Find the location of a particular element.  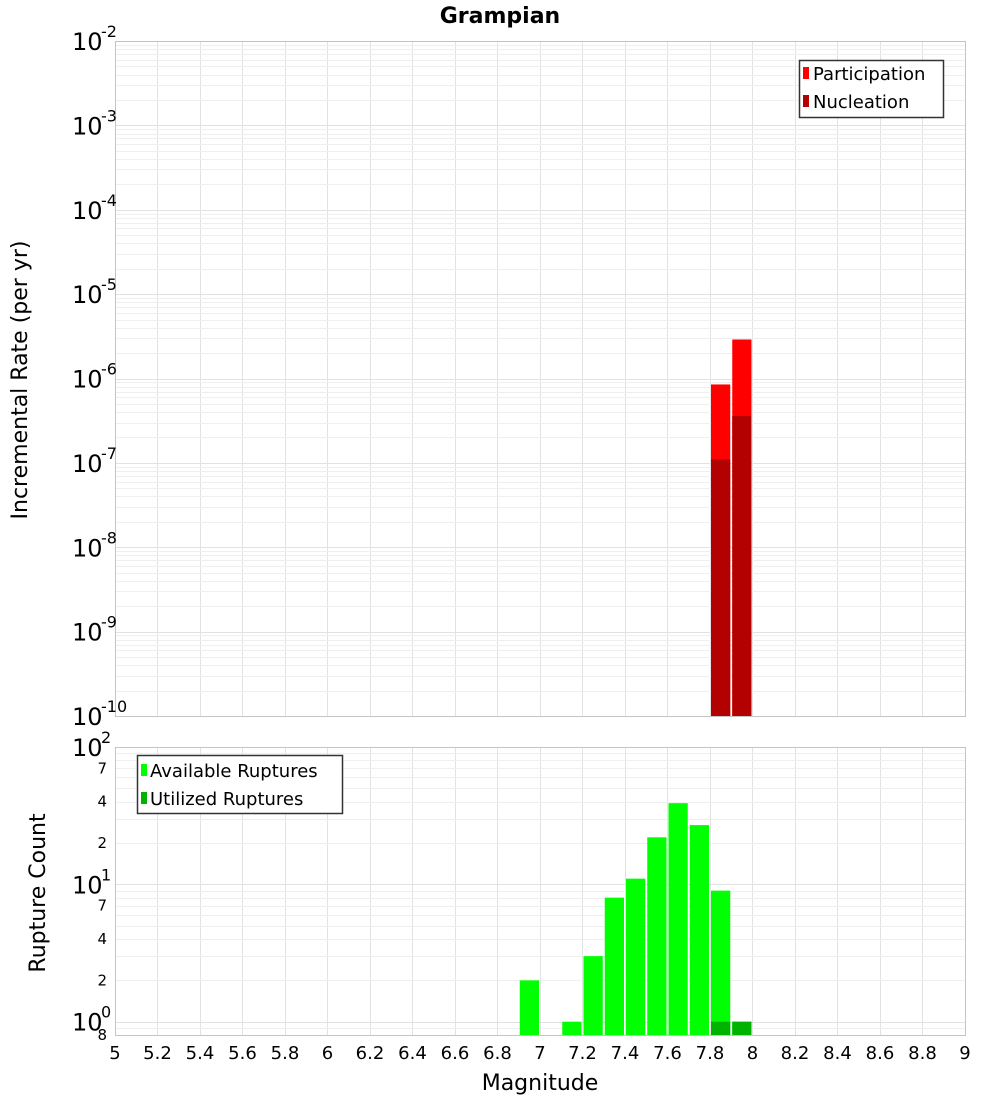

x-tick-label: 6.8 is located at coordinates (497, 1053).